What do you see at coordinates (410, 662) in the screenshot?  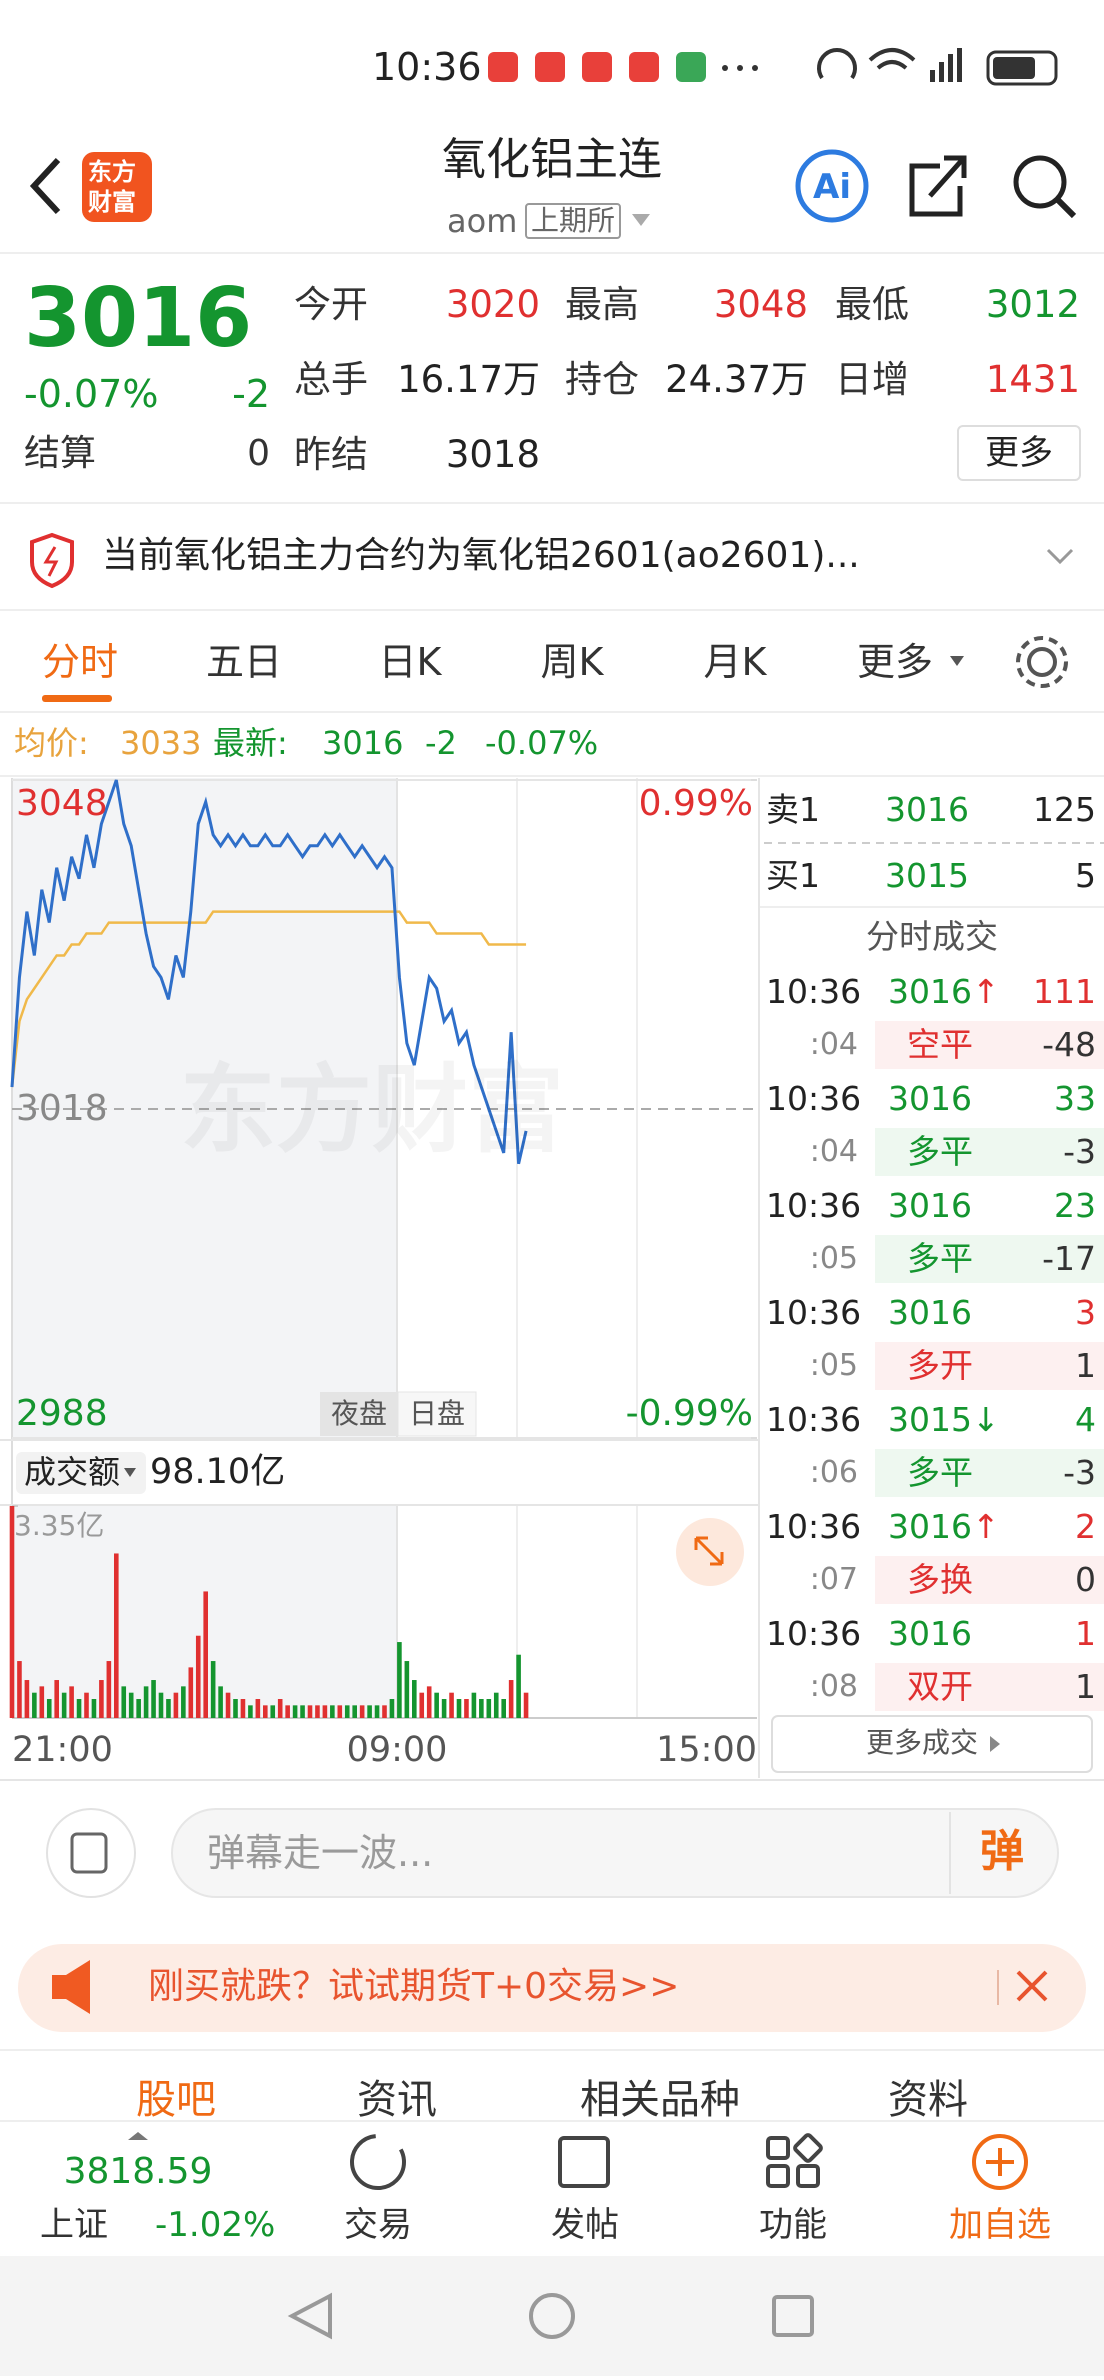 I see `tab: 日K` at bounding box center [410, 662].